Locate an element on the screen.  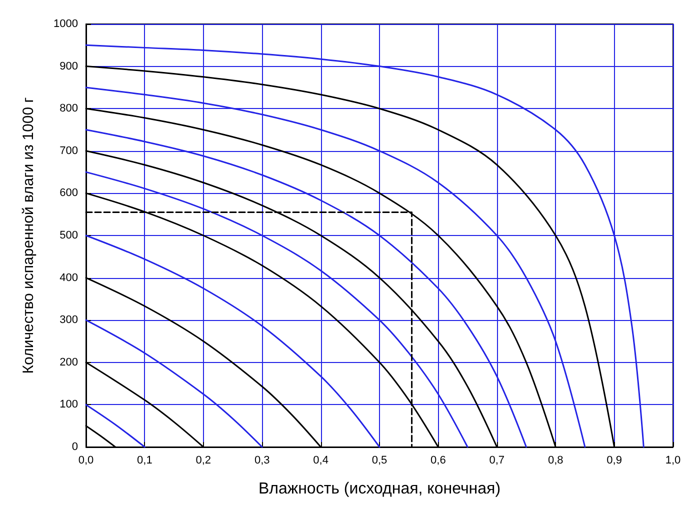
y-tick-label: 500 is located at coordinates (69, 236).